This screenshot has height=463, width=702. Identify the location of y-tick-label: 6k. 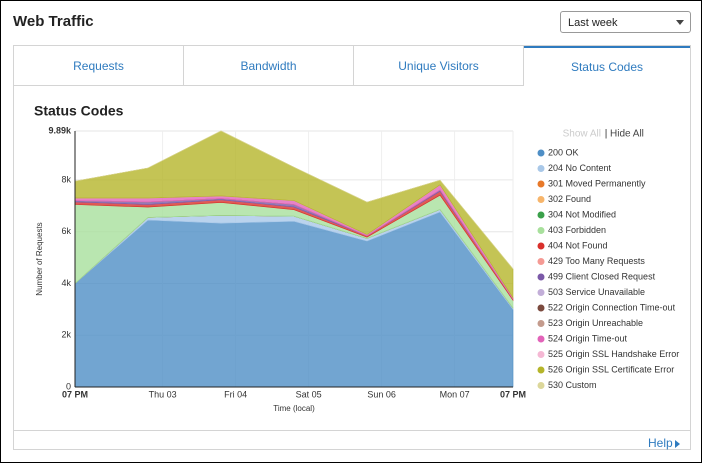
(66, 231).